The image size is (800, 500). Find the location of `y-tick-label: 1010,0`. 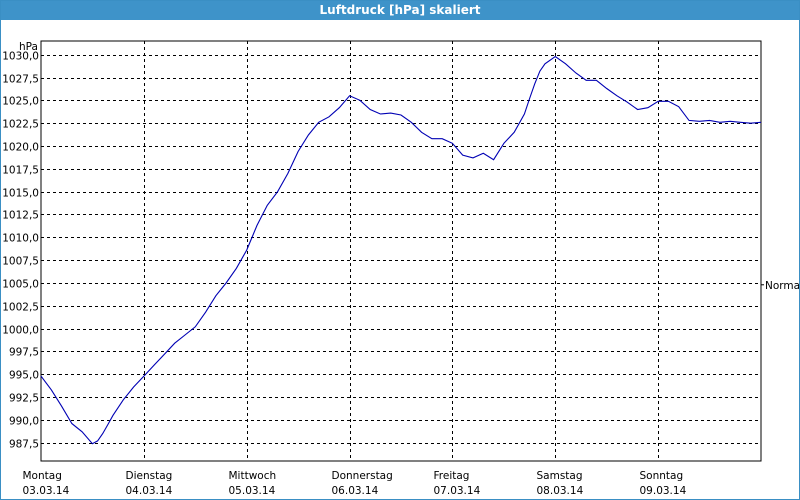

y-tick-label: 1010,0 is located at coordinates (20, 239).